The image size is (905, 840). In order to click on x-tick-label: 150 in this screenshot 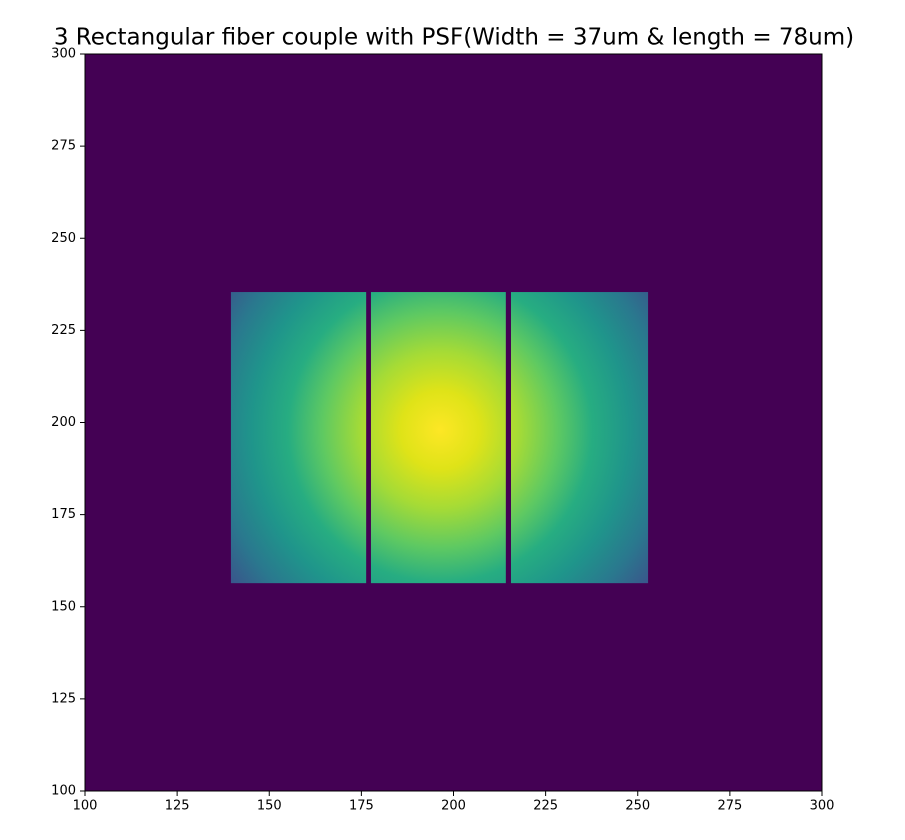, I will do `click(269, 806)`.